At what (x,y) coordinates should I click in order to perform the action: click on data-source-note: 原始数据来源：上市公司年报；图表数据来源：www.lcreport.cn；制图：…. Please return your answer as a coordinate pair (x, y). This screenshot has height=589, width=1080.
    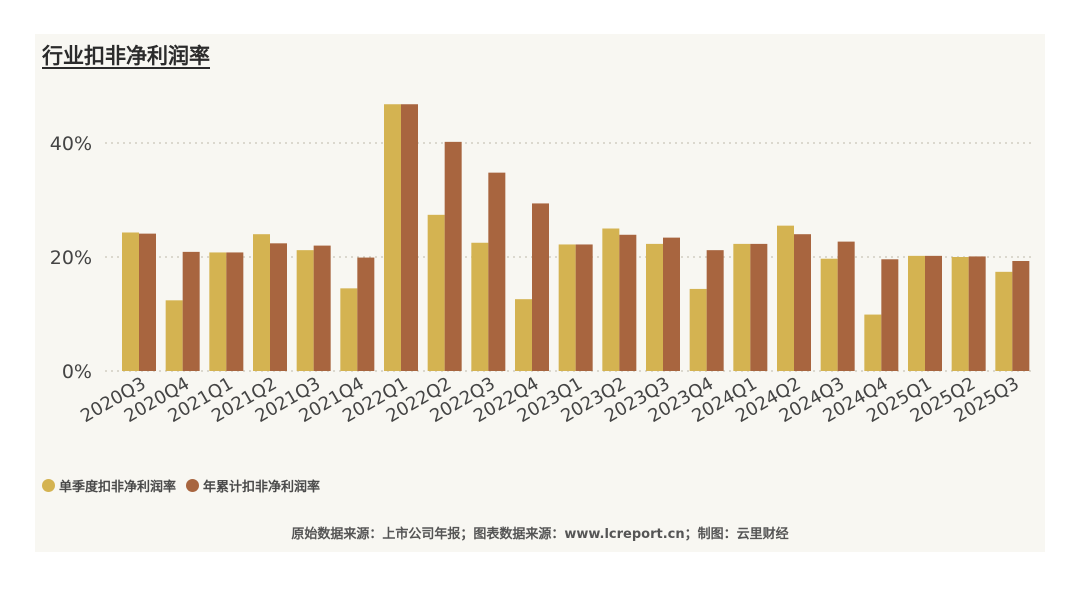
    Looking at the image, I should click on (540, 534).